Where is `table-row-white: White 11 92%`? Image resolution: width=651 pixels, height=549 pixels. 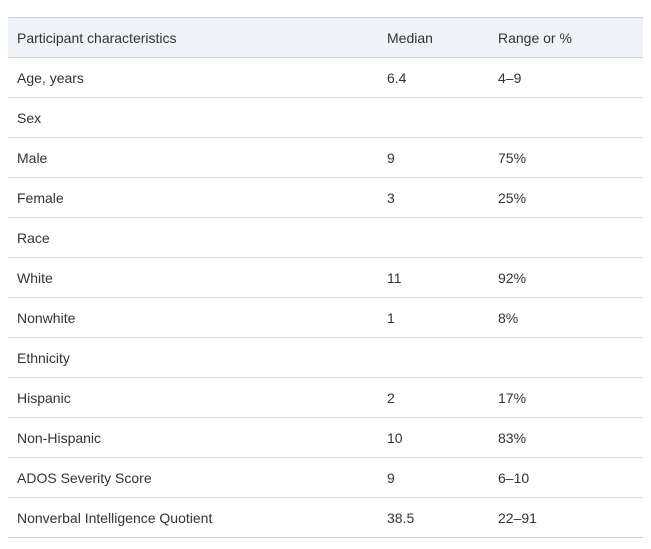
table-row-white: White 11 92% is located at coordinates (325, 277).